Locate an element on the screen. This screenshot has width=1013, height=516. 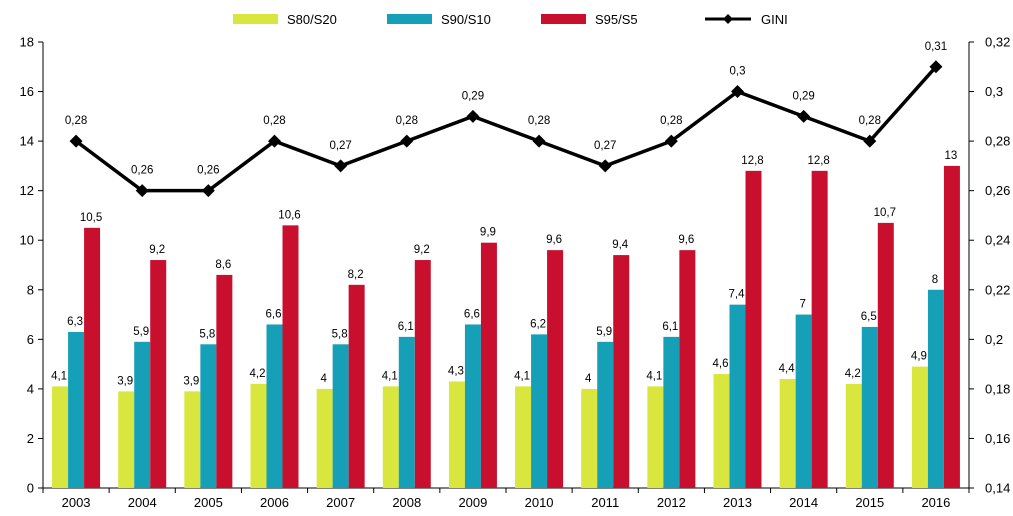
legend-swatch-s90-s10 is located at coordinates (409, 19).